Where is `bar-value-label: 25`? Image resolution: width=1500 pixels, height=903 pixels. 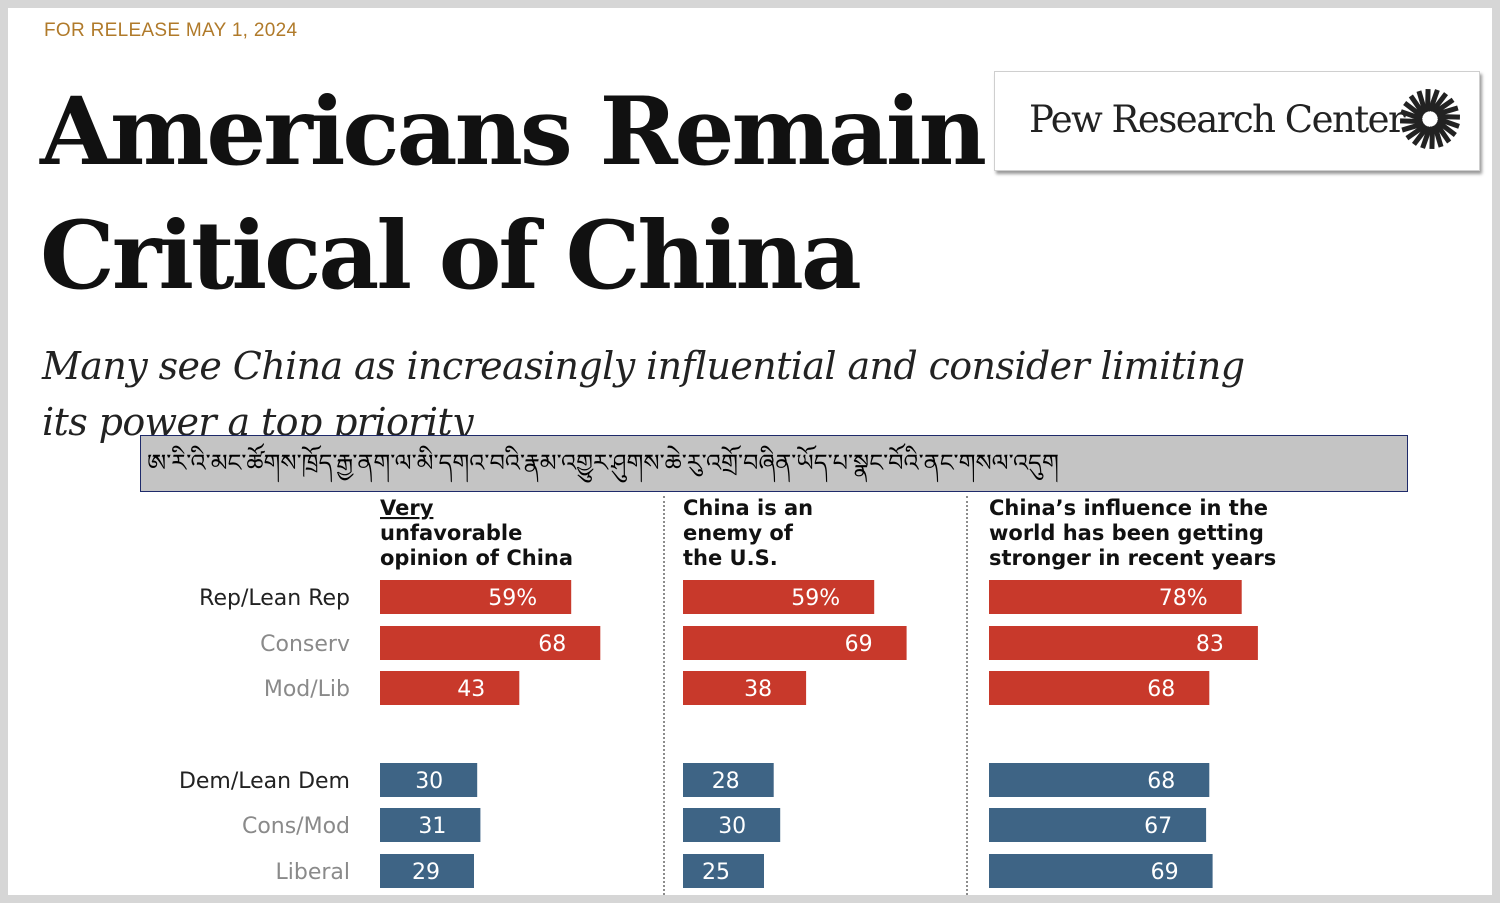
bar-value-label: 25 is located at coordinates (716, 872).